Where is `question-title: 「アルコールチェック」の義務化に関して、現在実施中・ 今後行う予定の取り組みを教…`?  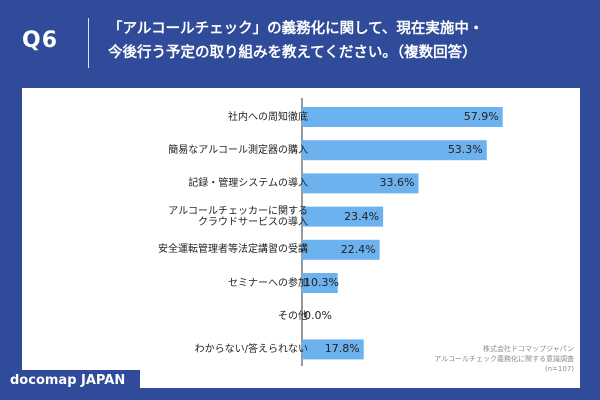 question-title: 「アルコールチェック」の義務化に関して、現在実施中・ 今後行う予定の取り組みを教… is located at coordinates (348, 41).